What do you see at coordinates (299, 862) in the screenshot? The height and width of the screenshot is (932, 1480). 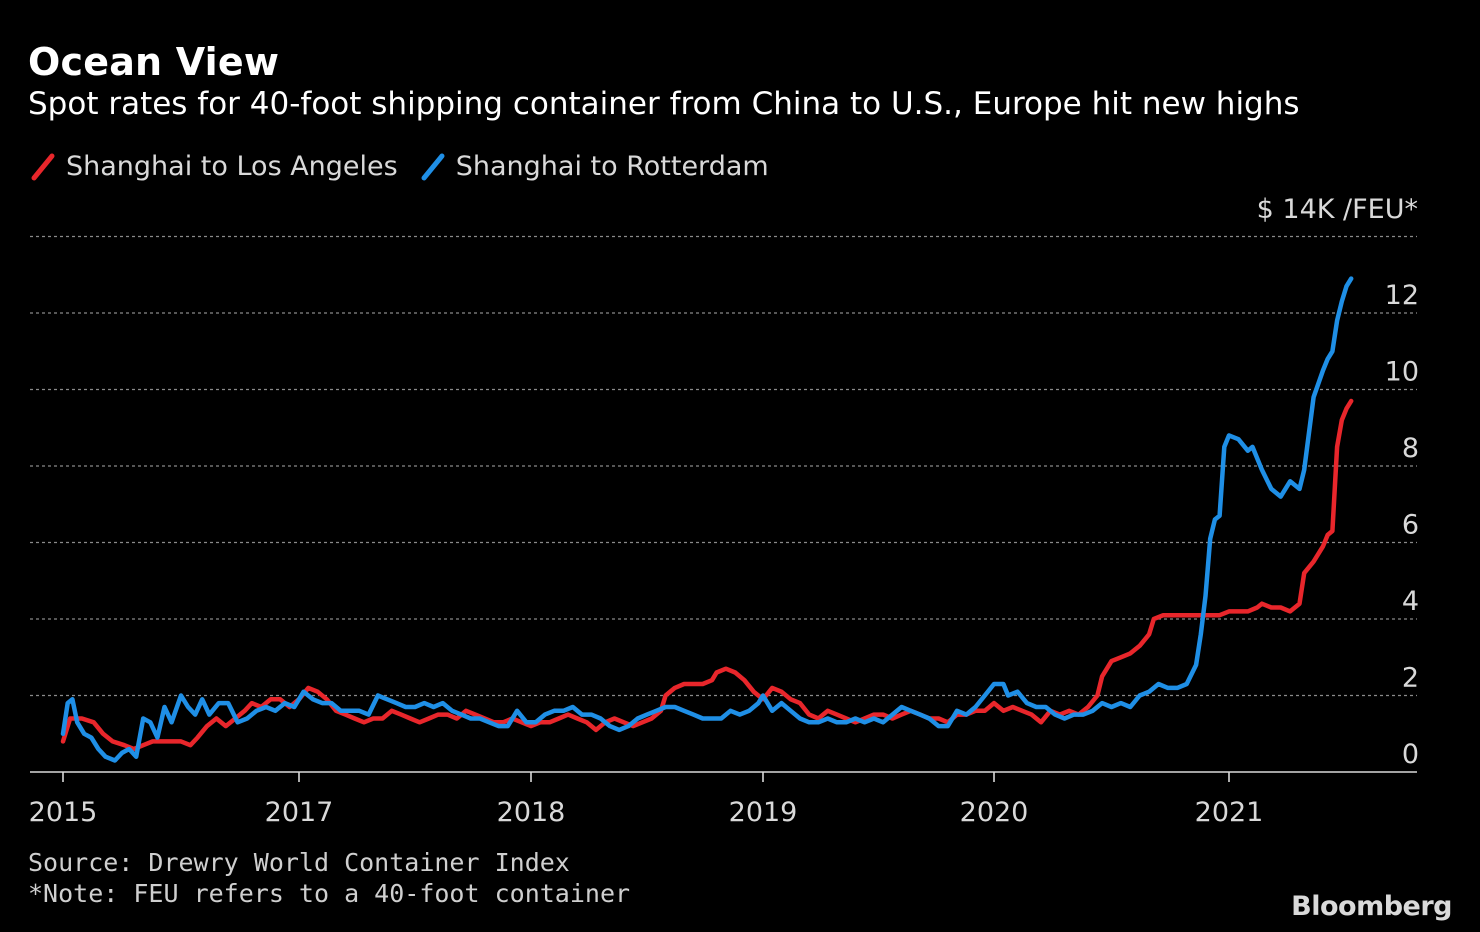 I see `source-note: Source: Drewry World Container Index` at bounding box center [299, 862].